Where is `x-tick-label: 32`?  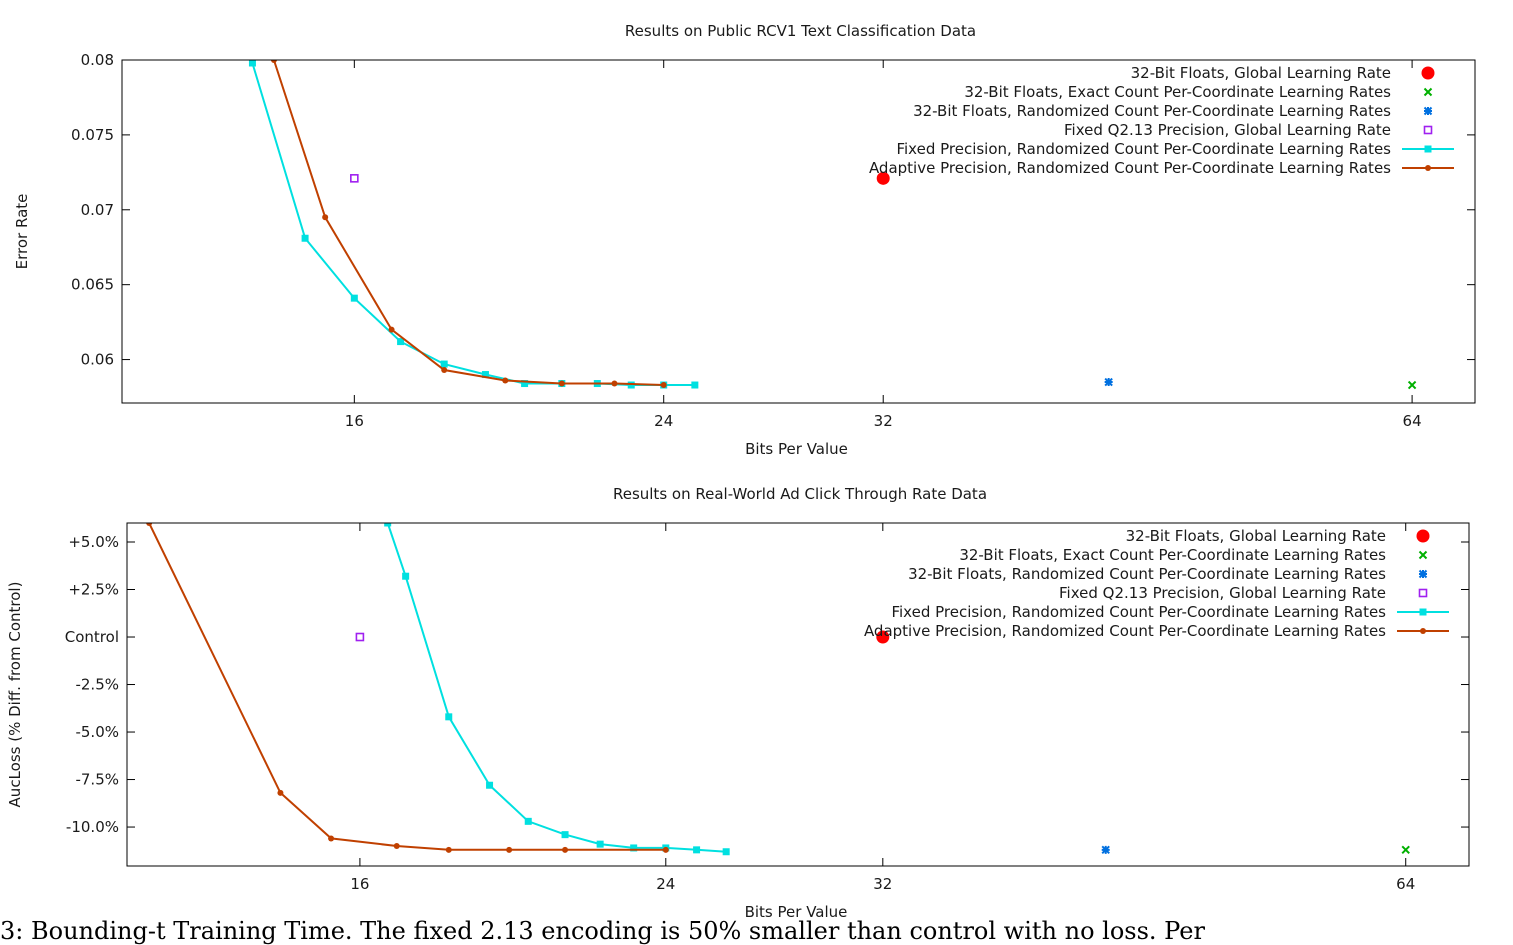 x-tick-label: 32 is located at coordinates (882, 884).